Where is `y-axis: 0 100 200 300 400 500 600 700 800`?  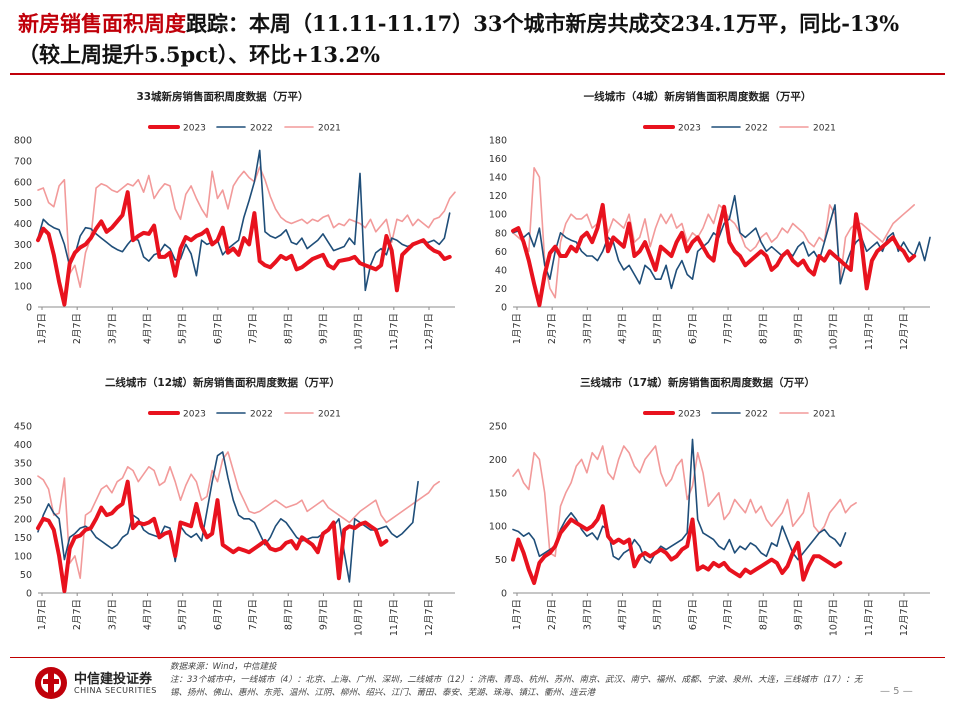 y-axis: 0 100 200 300 400 500 600 700 800 is located at coordinates (23, 225).